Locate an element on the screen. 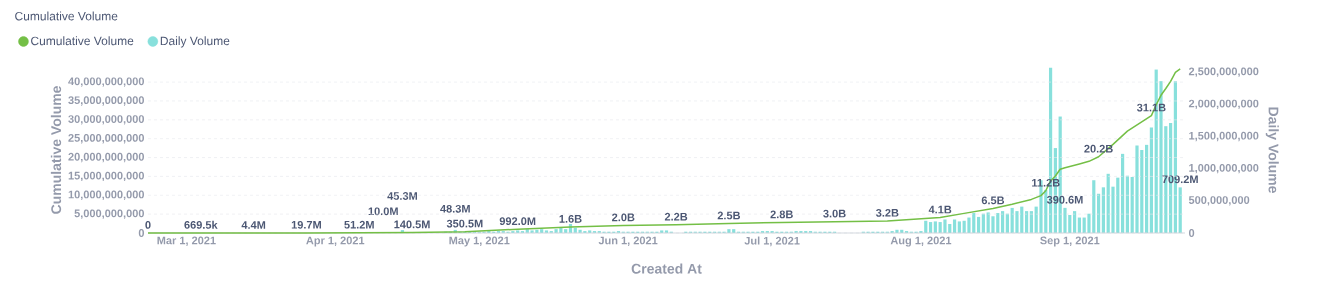 The height and width of the screenshot is (297, 1332). data-label: 2.5B is located at coordinates (729, 215).